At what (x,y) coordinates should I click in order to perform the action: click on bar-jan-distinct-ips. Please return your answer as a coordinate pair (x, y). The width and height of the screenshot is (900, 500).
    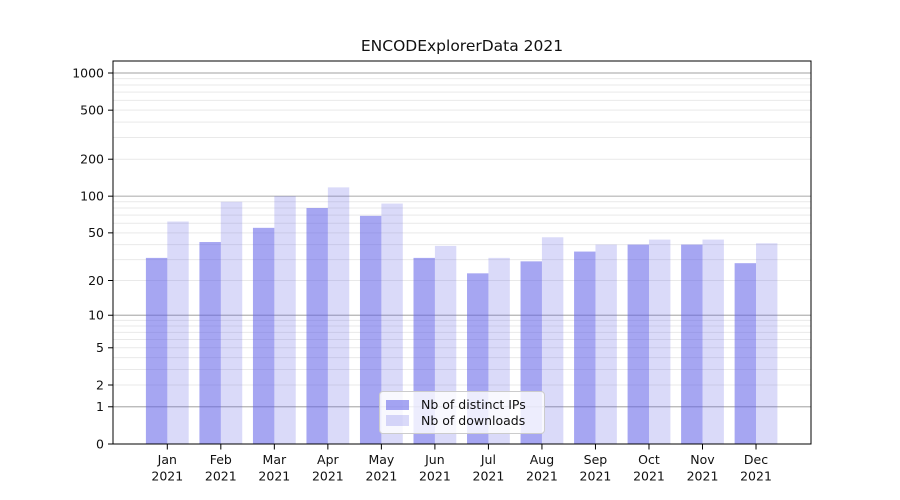
    Looking at the image, I should click on (156, 350).